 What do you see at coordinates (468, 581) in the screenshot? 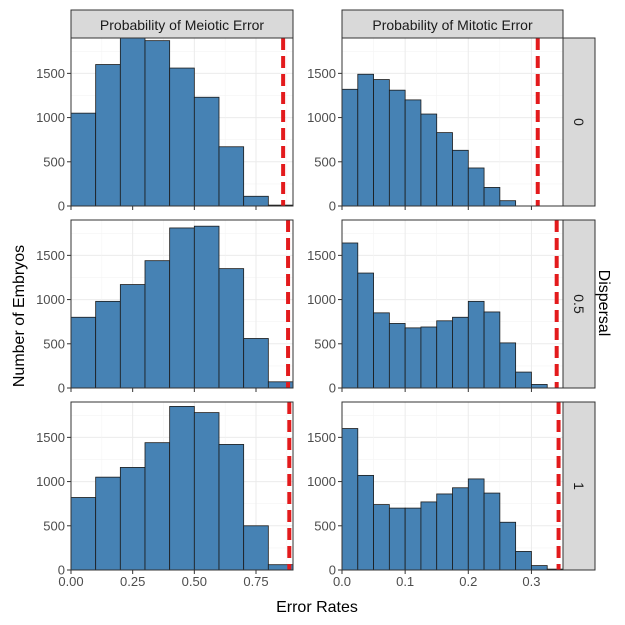
I see `x-tick-label: 0.2` at bounding box center [468, 581].